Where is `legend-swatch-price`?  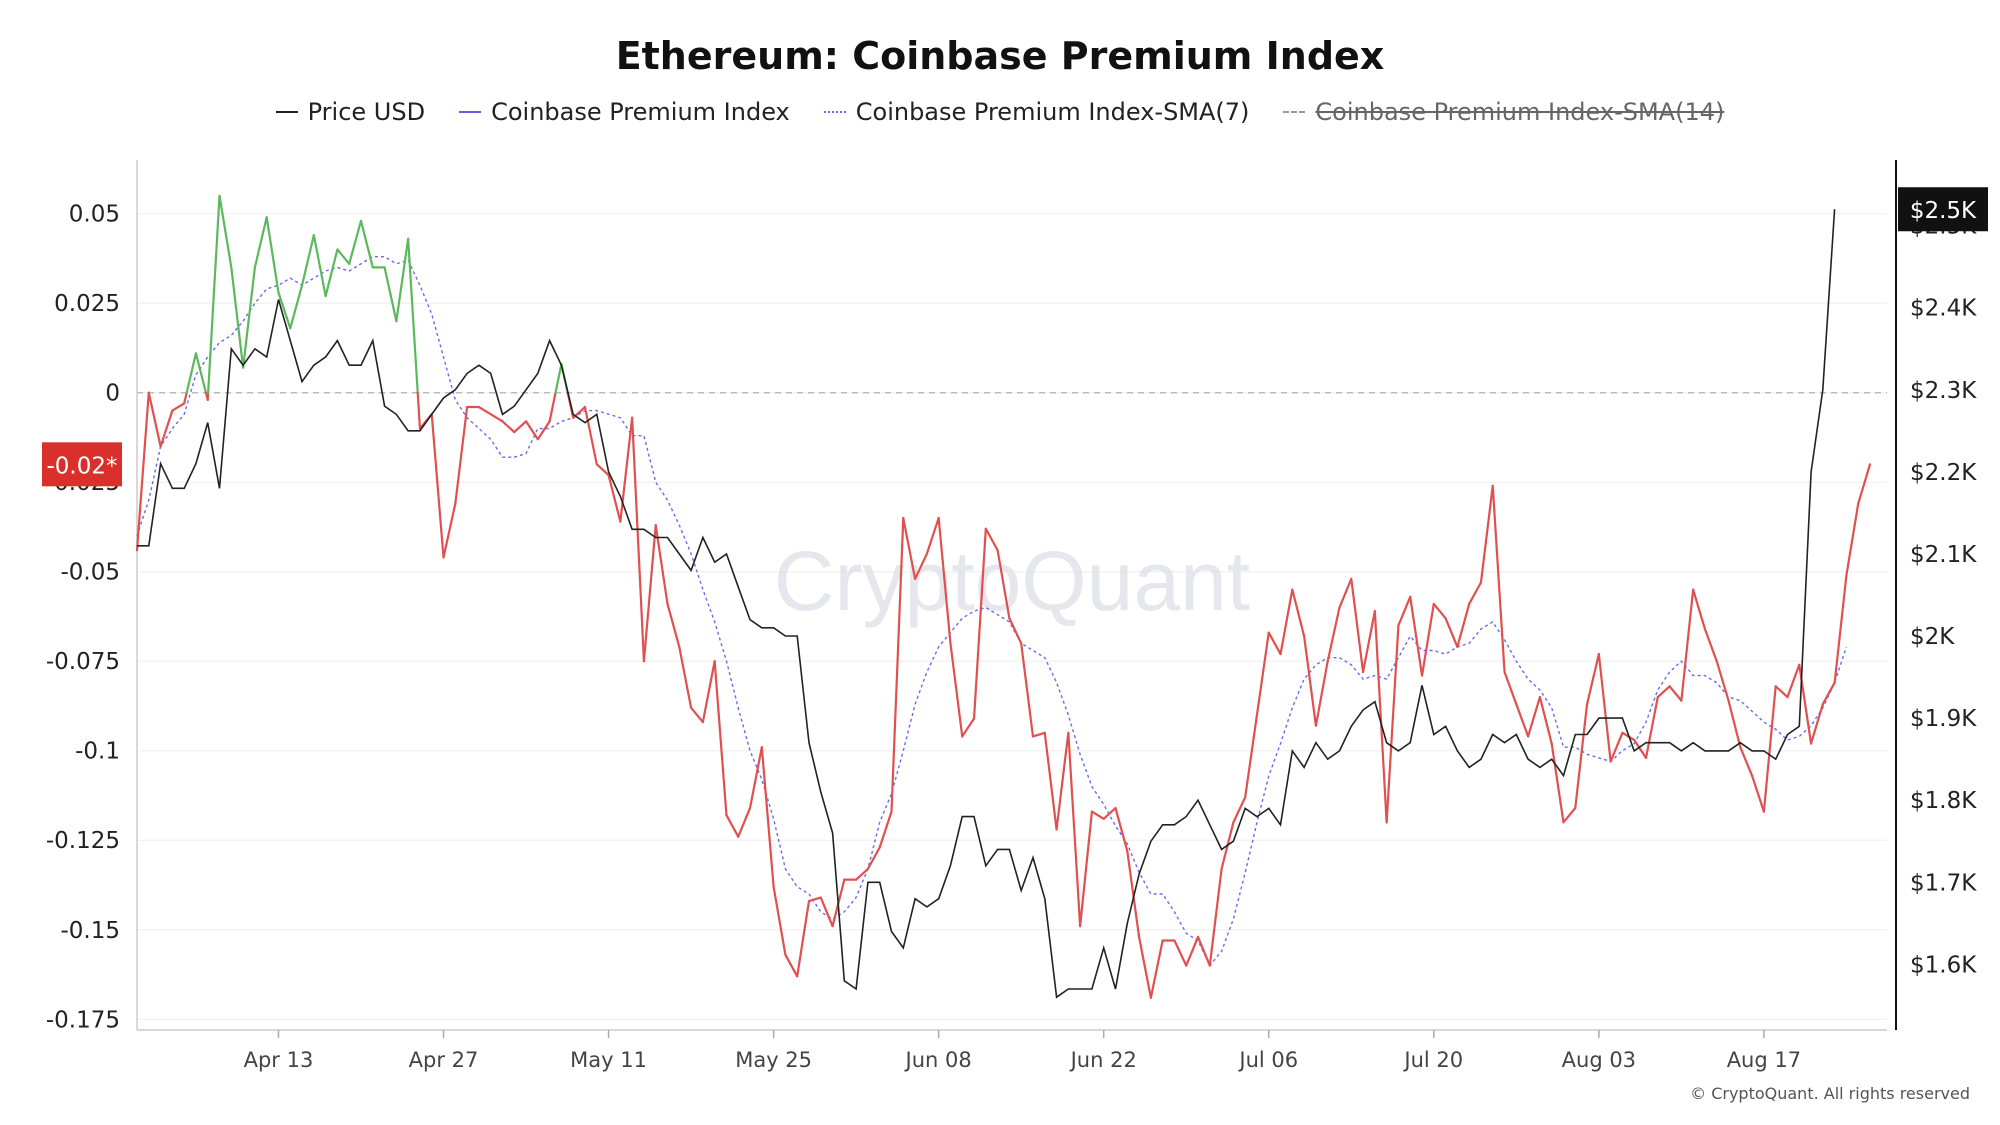
legend-swatch-price is located at coordinates (286, 112).